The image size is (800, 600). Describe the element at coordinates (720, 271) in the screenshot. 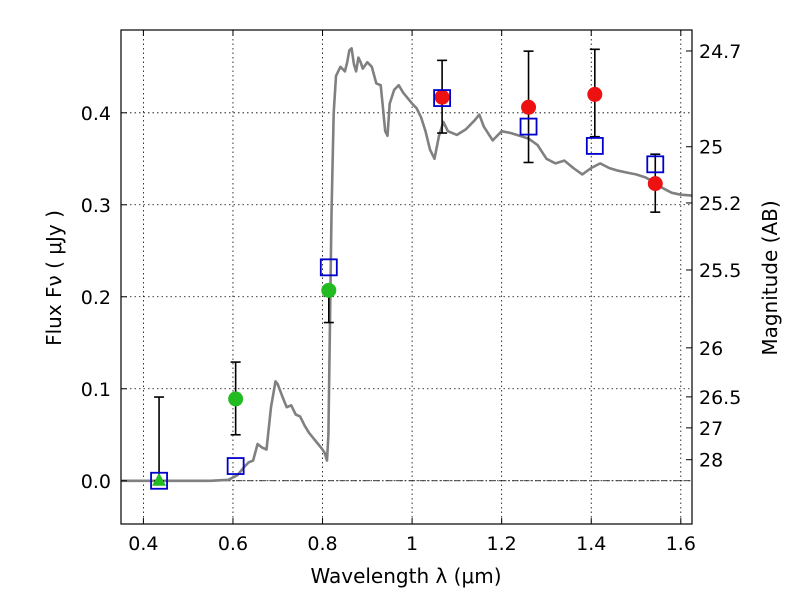

I see `magnitude-tick-label: 25.5` at that location.